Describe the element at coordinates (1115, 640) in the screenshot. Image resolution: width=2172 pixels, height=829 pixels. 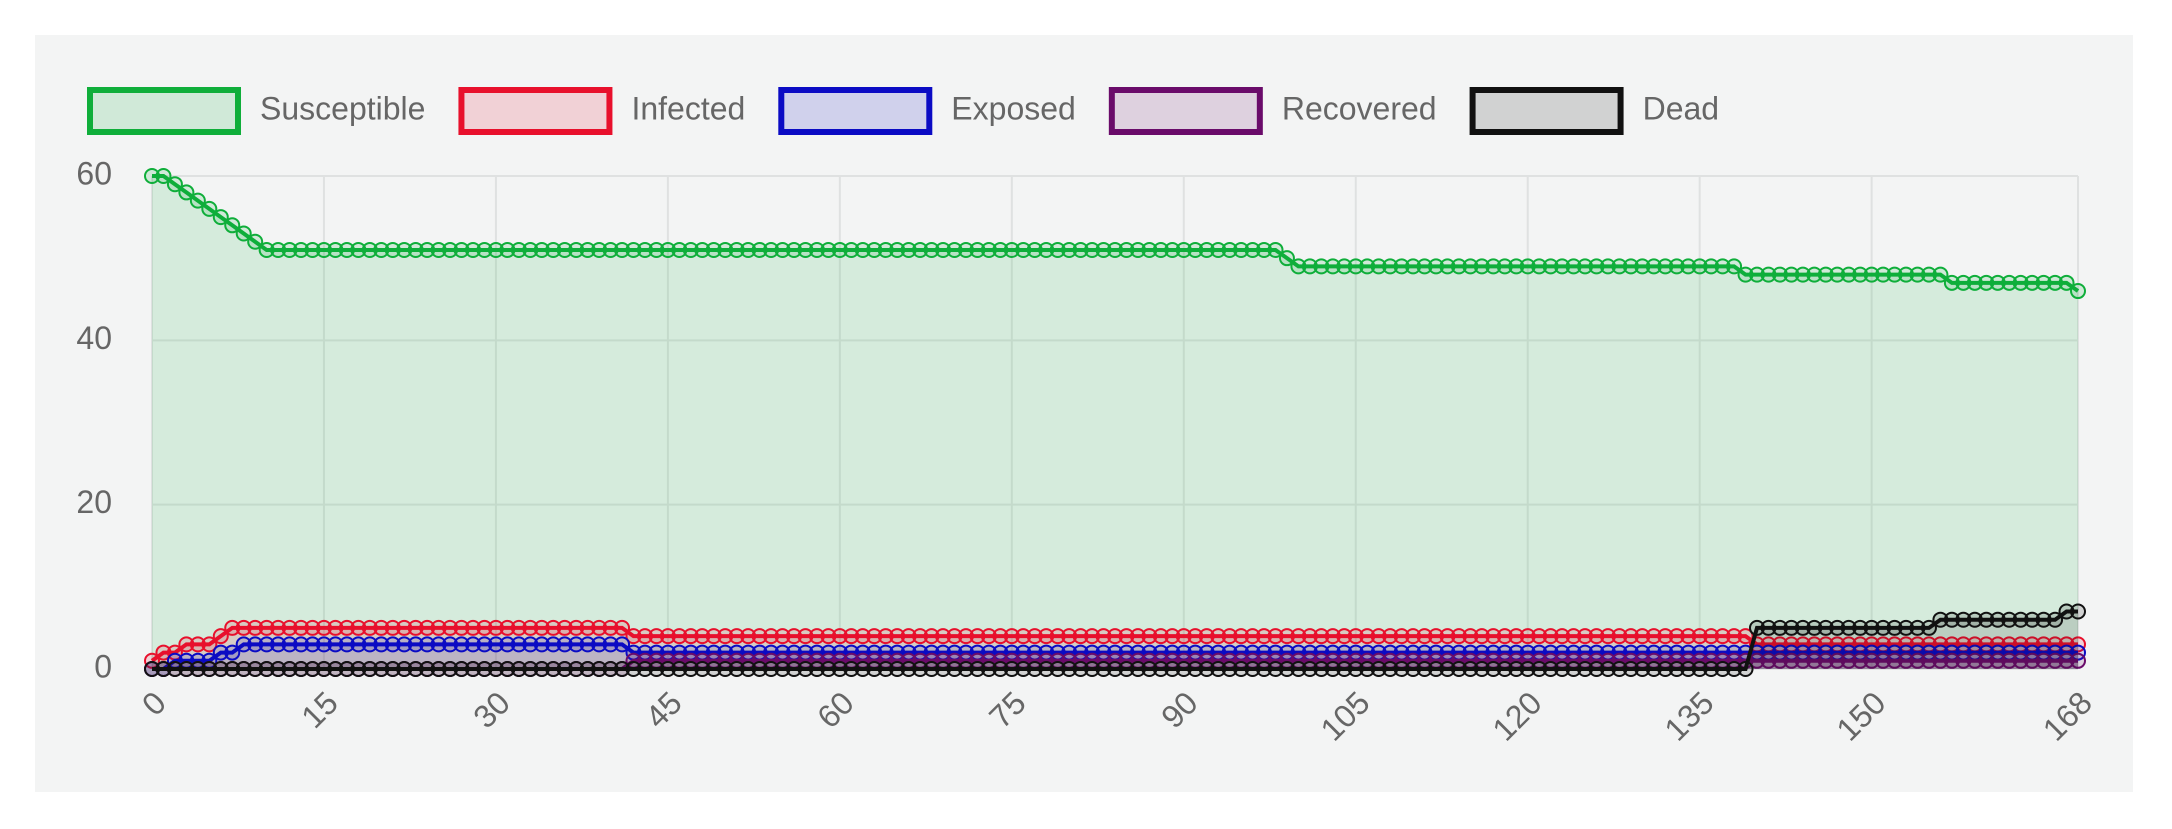
I see `series` at that location.